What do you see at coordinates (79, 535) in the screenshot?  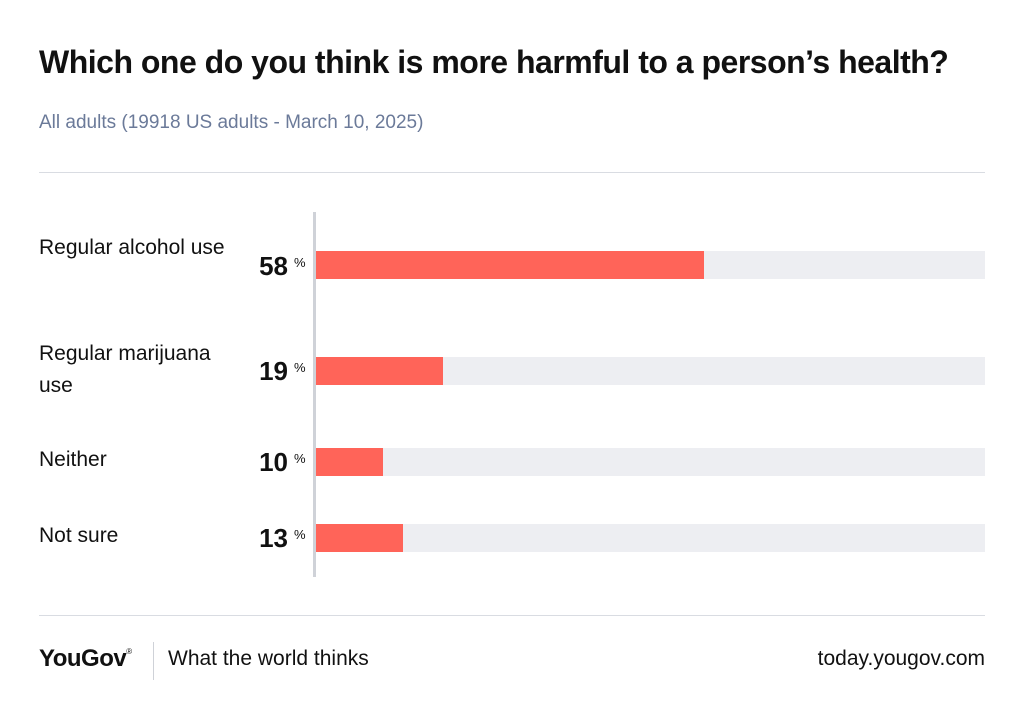 I see `category-label: Not sure` at bounding box center [79, 535].